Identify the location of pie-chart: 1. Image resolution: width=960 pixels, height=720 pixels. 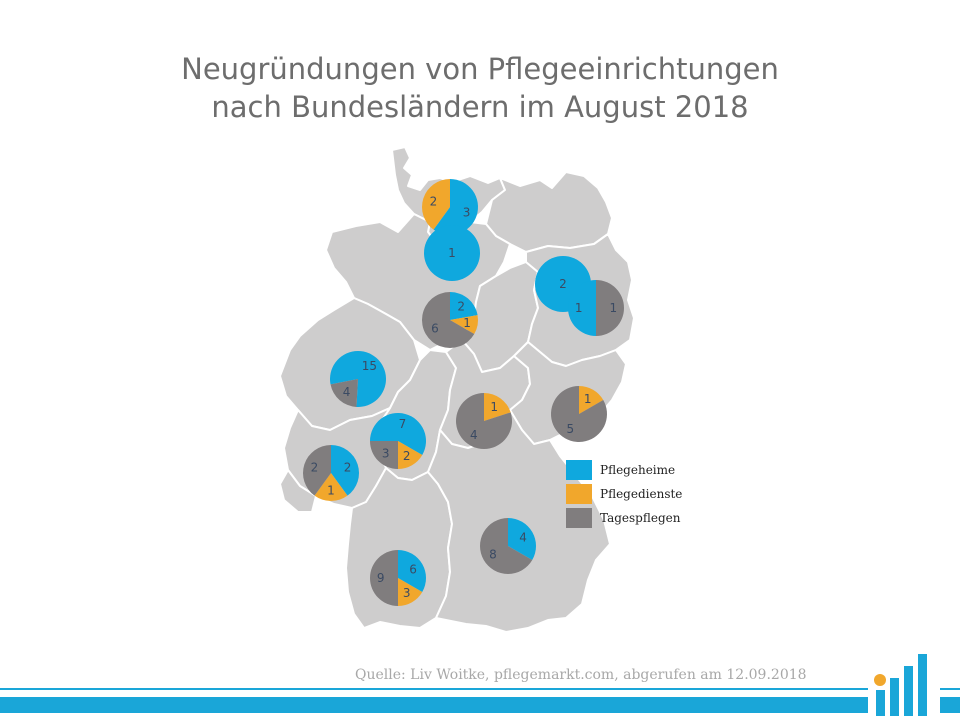
(452, 253).